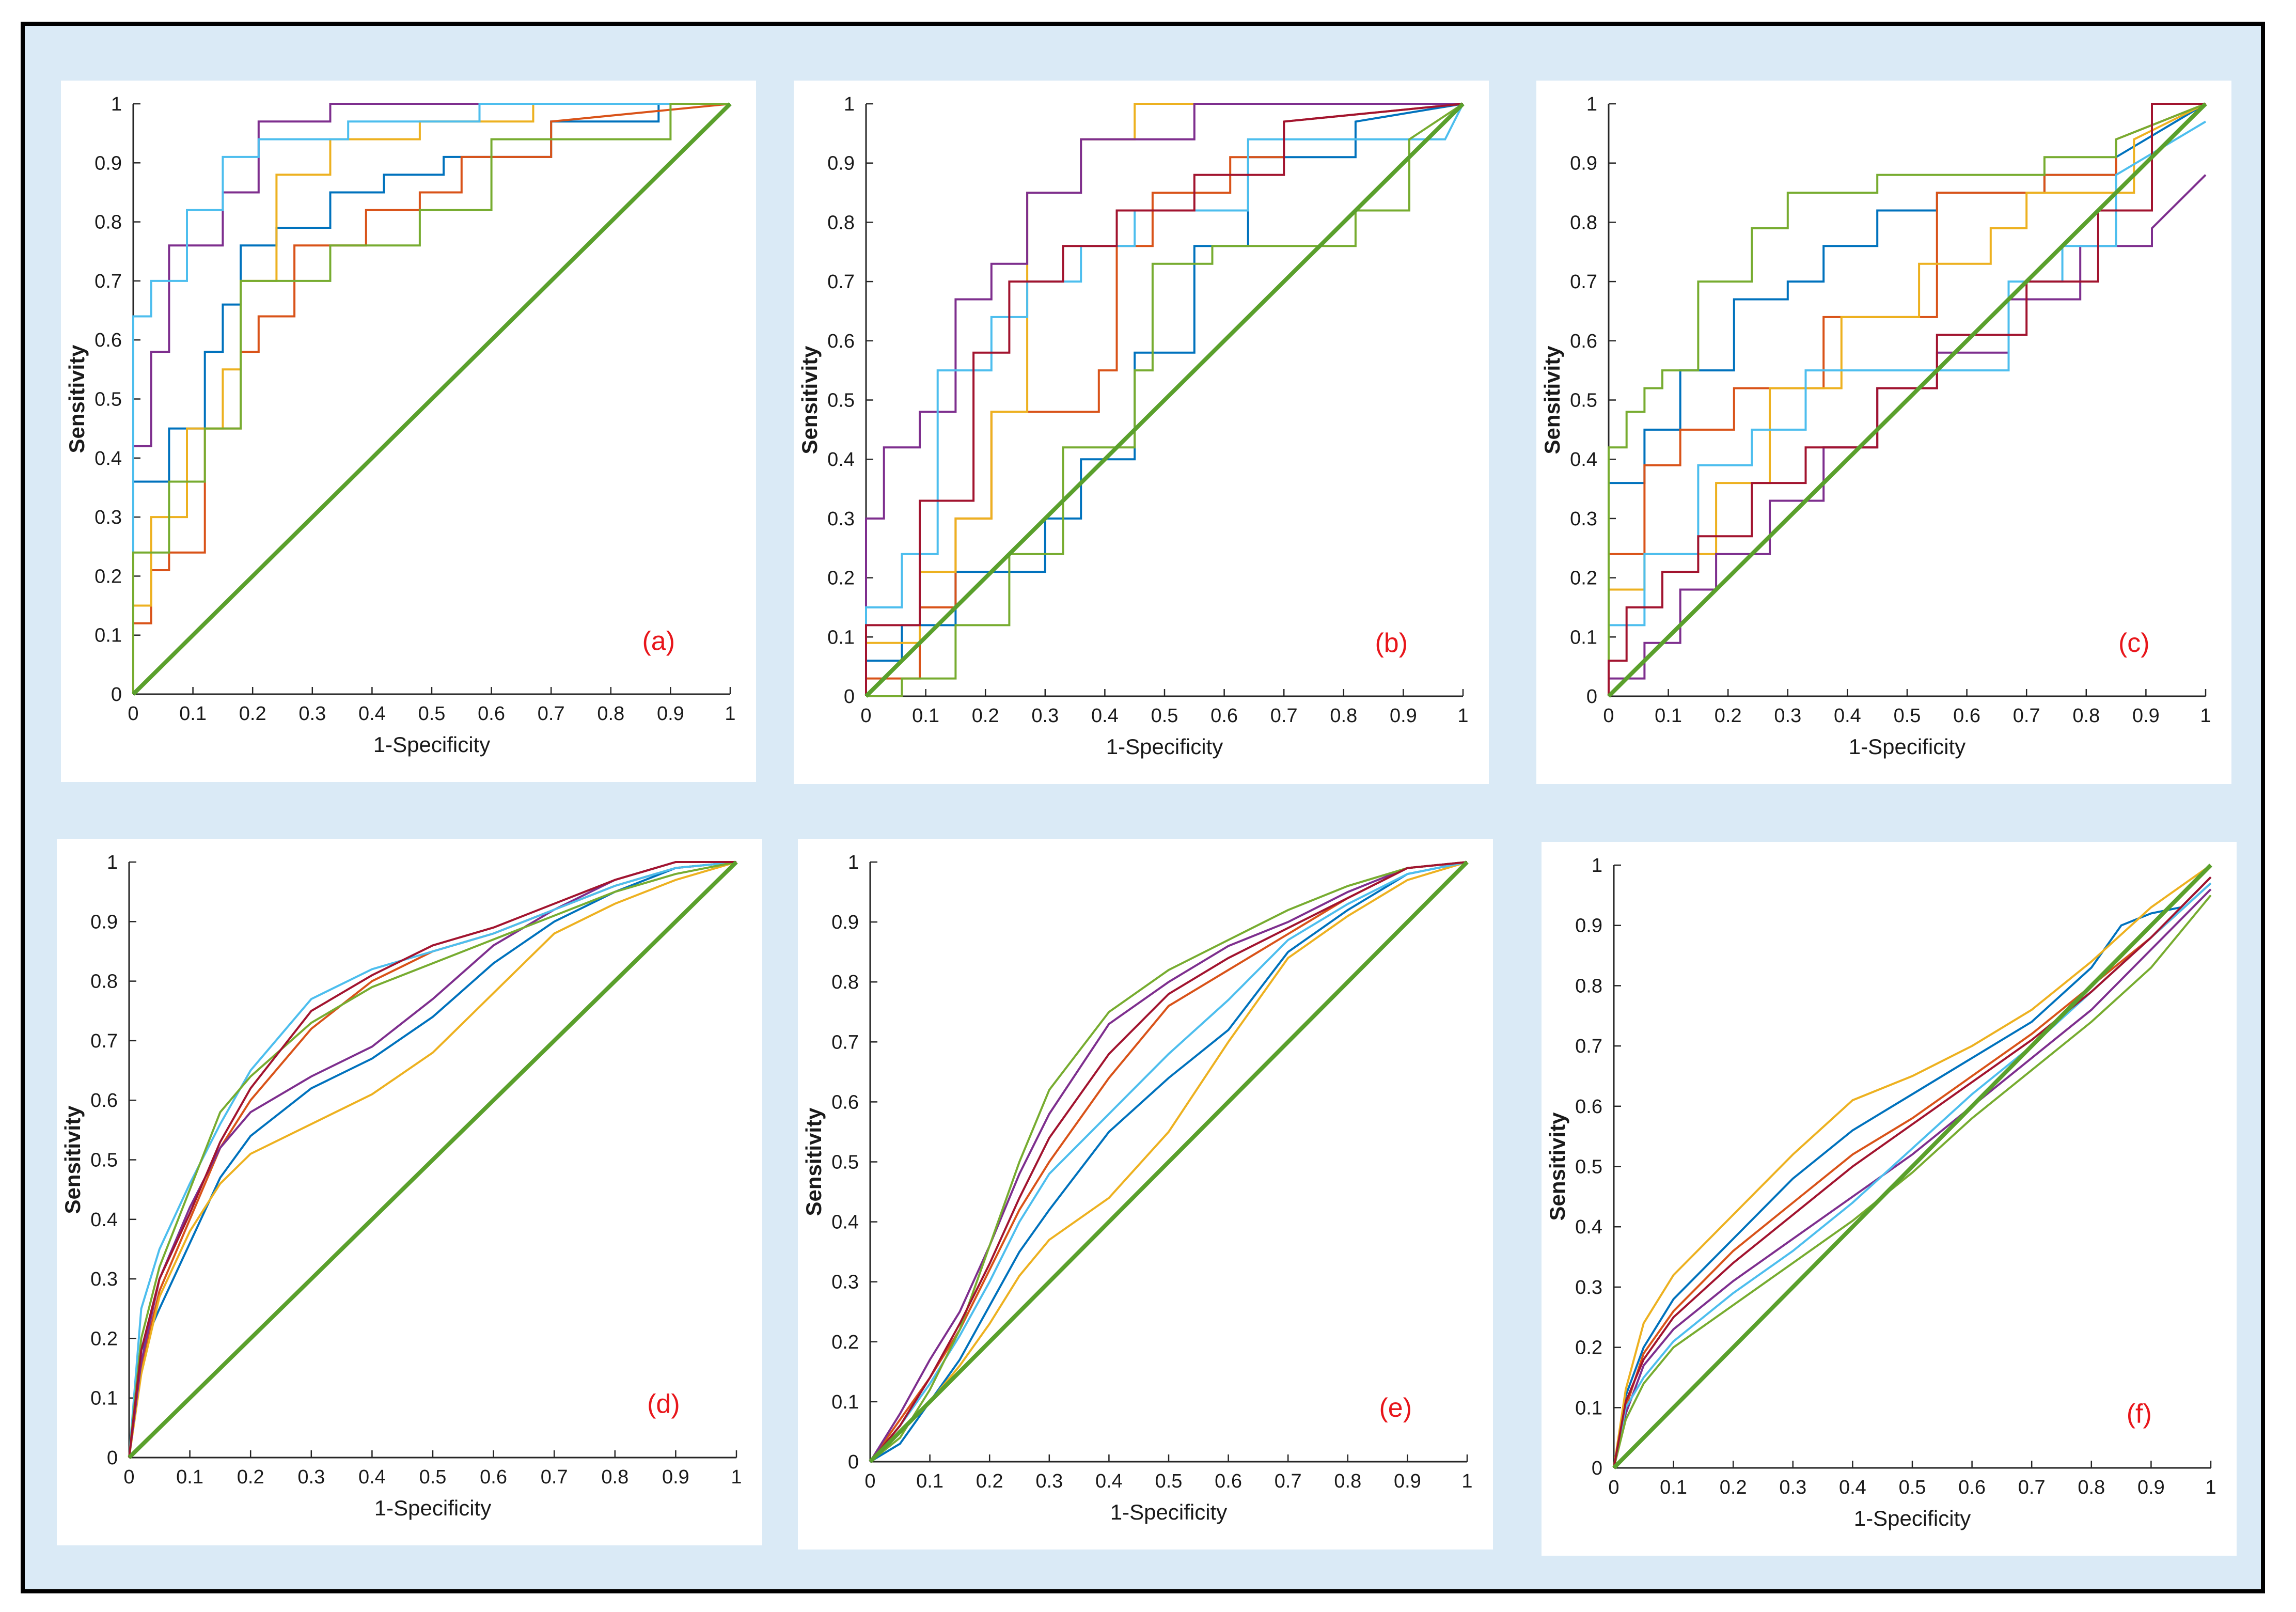  Describe the element at coordinates (1391, 643) in the screenshot. I see `panel-tag: (b)` at that location.